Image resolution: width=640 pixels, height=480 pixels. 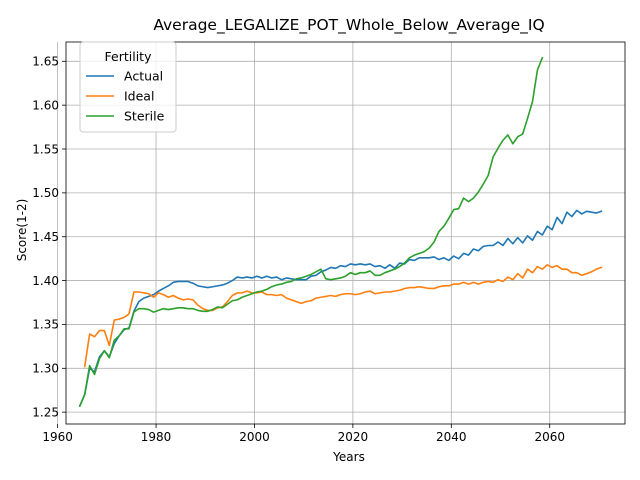 What do you see at coordinates (549, 437) in the screenshot?
I see `x-tick-label: 2060` at bounding box center [549, 437].